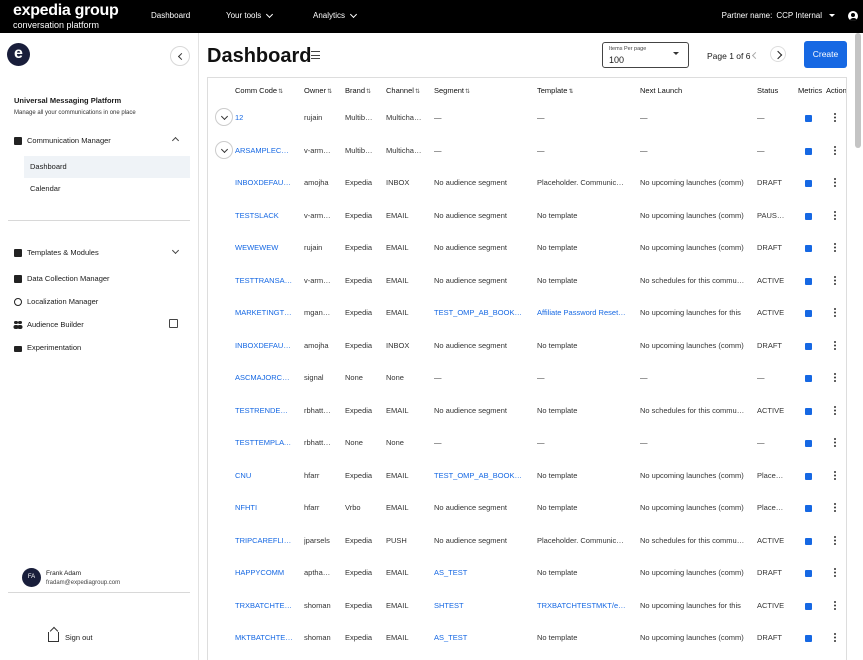  I want to click on cell-code: TESTSLACK, so click(257, 215).